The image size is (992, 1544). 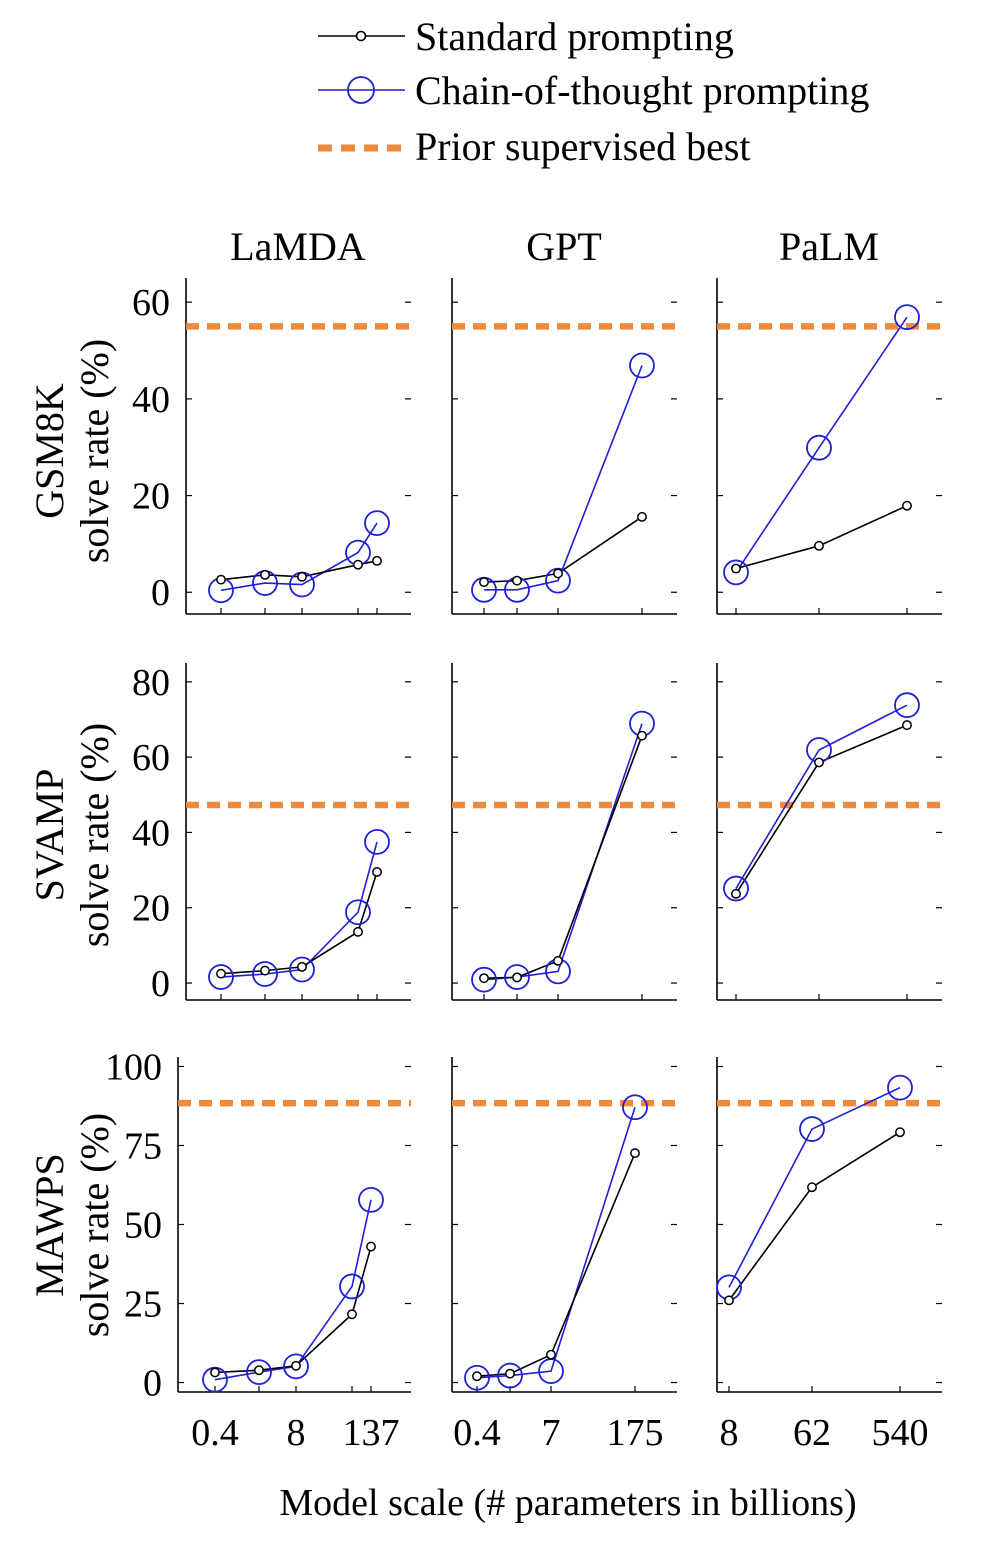 I want to click on cot-point-gsm8k-gpt, so click(x=642, y=365).